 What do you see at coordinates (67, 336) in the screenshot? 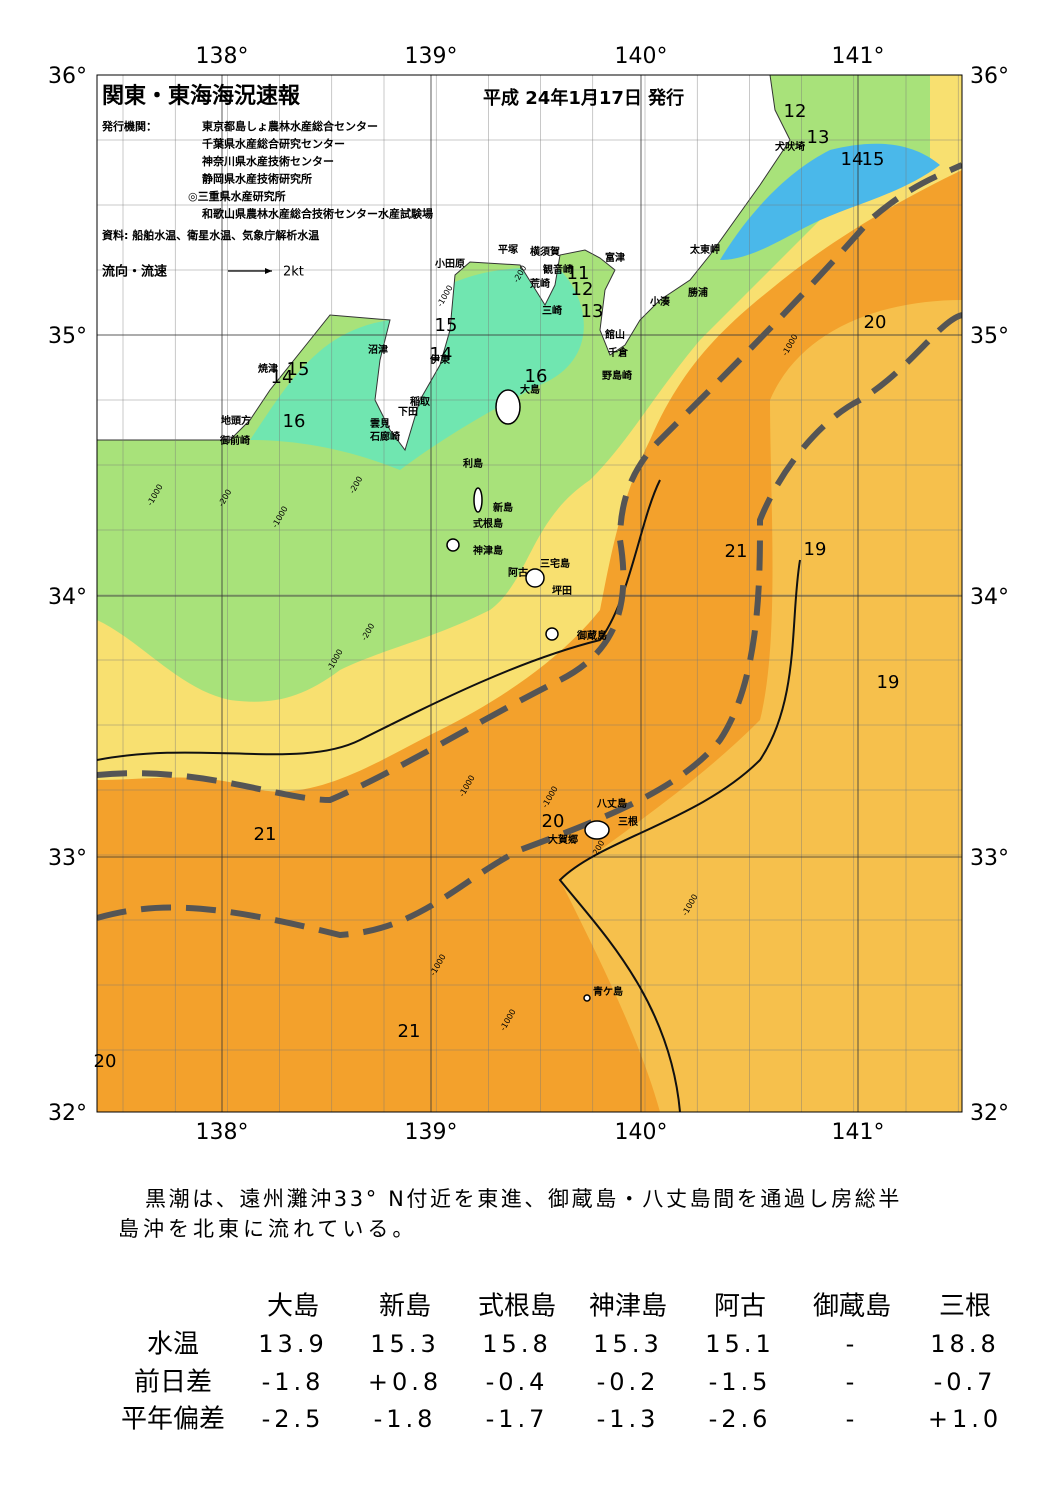
I see `lat-label: 35°` at bounding box center [67, 336].